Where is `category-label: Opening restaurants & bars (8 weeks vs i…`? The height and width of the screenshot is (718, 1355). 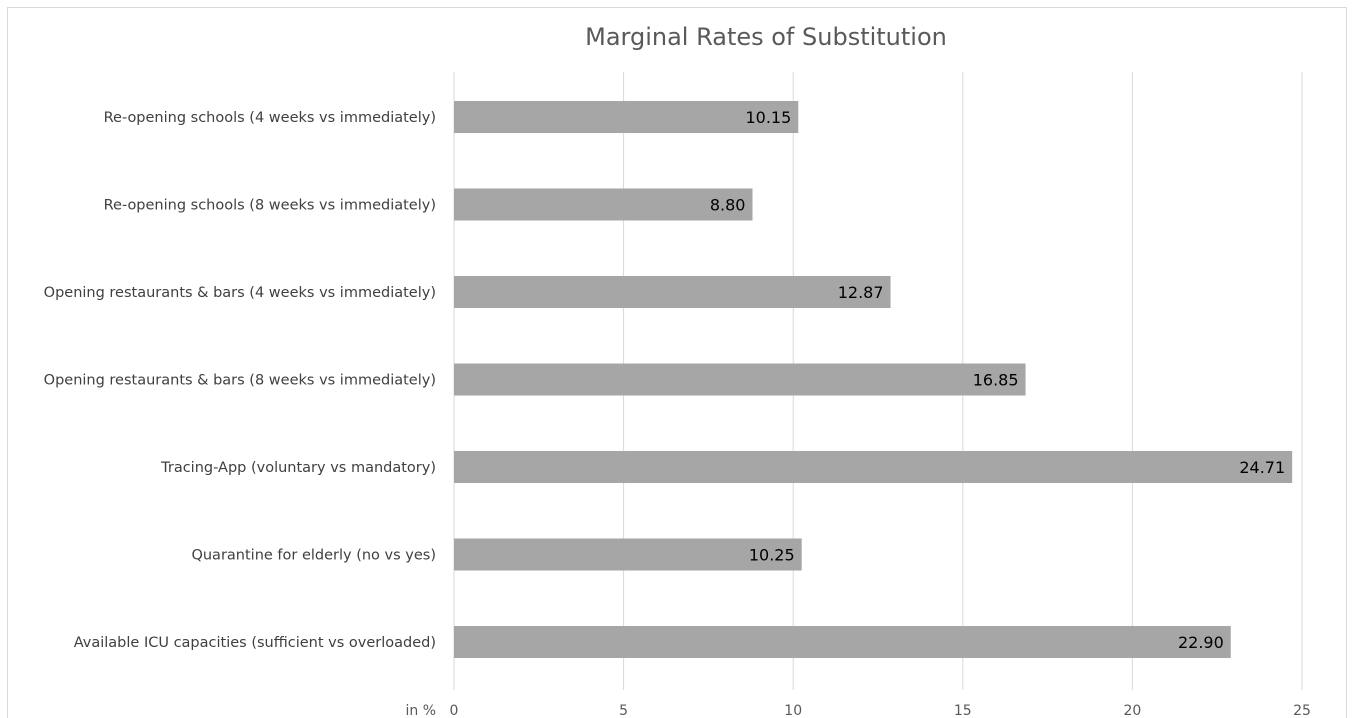 category-label: Opening restaurants & bars (8 weeks vs i… is located at coordinates (240, 381).